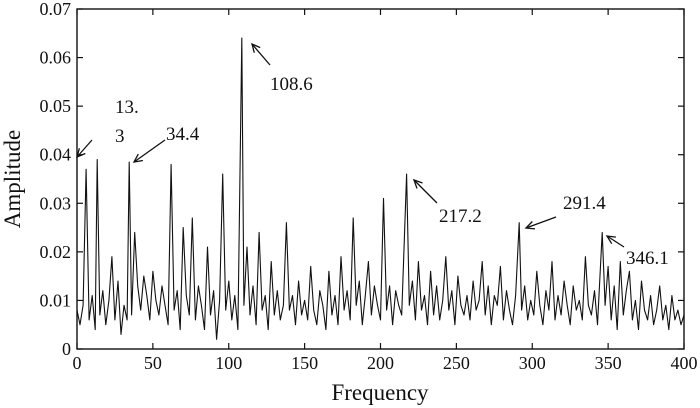  I want to click on y-tick-label: 0.05, so click(56, 106).